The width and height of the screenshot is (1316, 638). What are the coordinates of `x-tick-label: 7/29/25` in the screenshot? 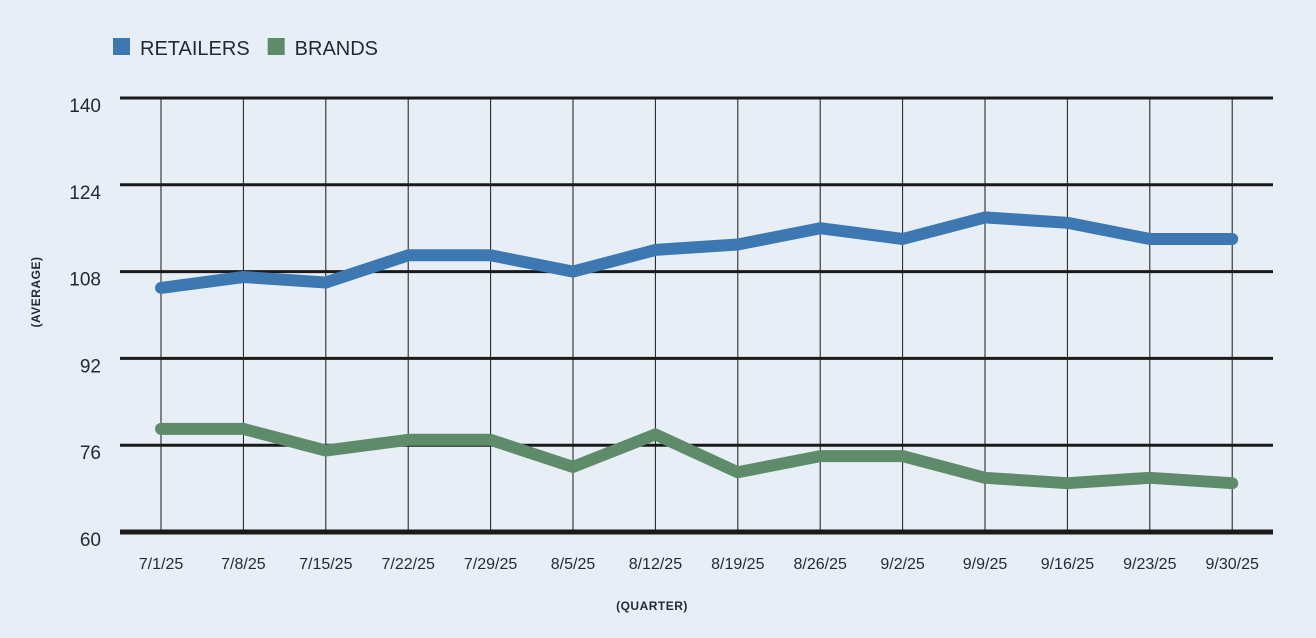 It's located at (490, 564).